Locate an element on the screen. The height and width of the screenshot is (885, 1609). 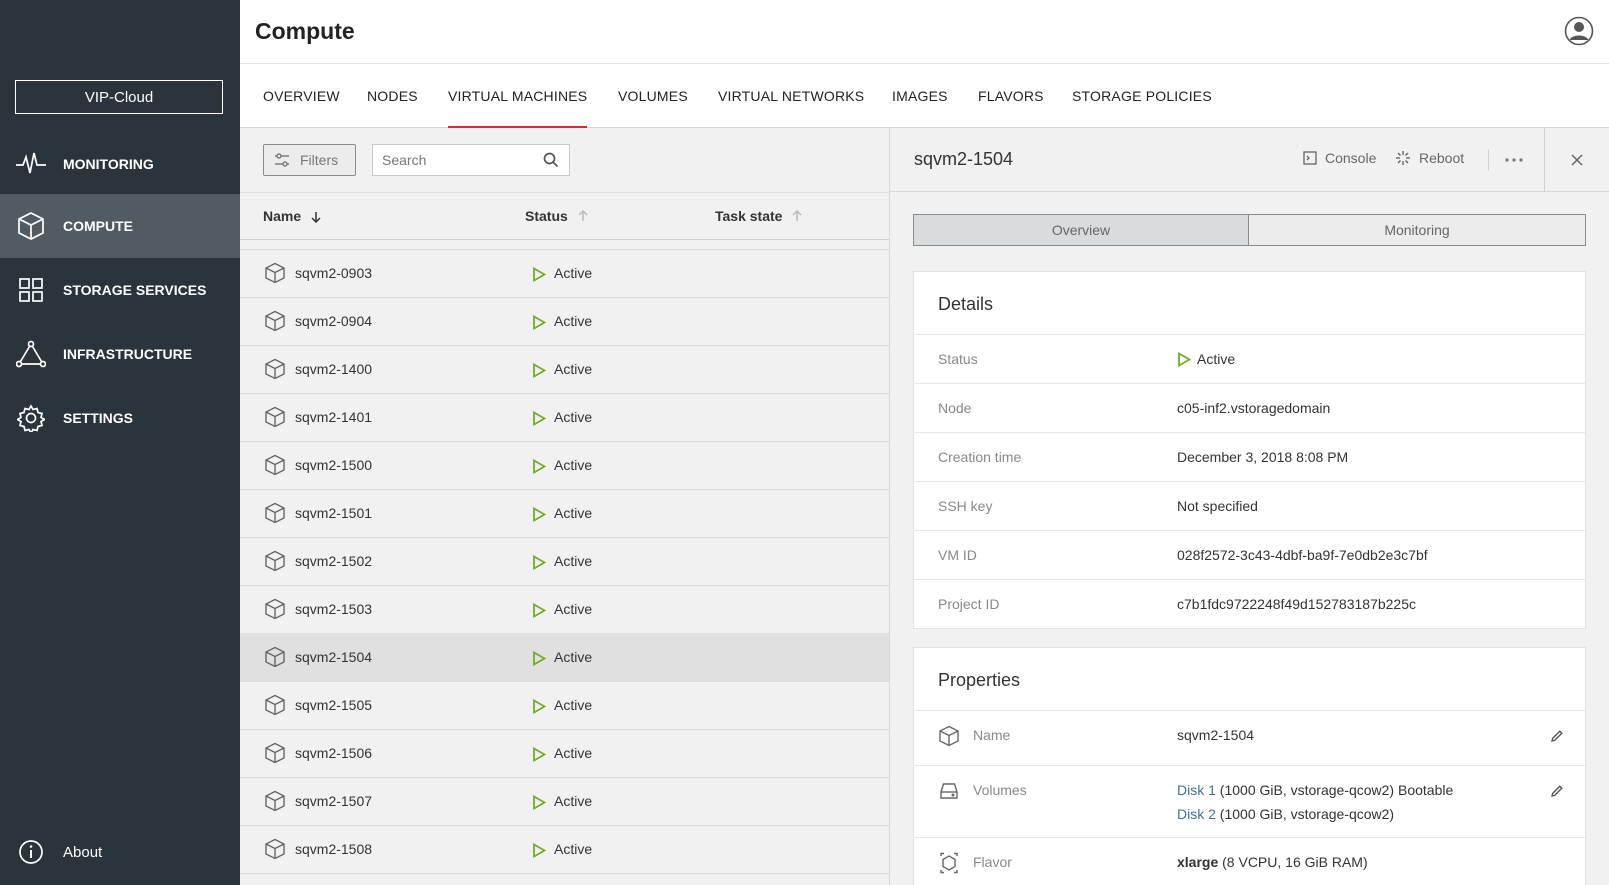
close-icon is located at coordinates (1577, 160).